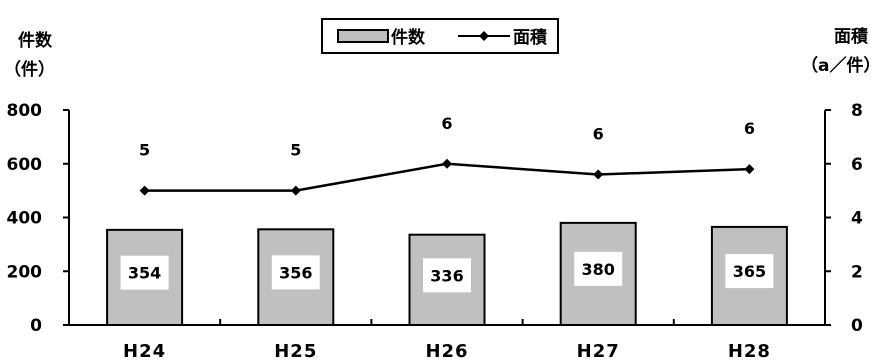  Describe the element at coordinates (25, 111) in the screenshot. I see `left-tick-label: 800` at that location.